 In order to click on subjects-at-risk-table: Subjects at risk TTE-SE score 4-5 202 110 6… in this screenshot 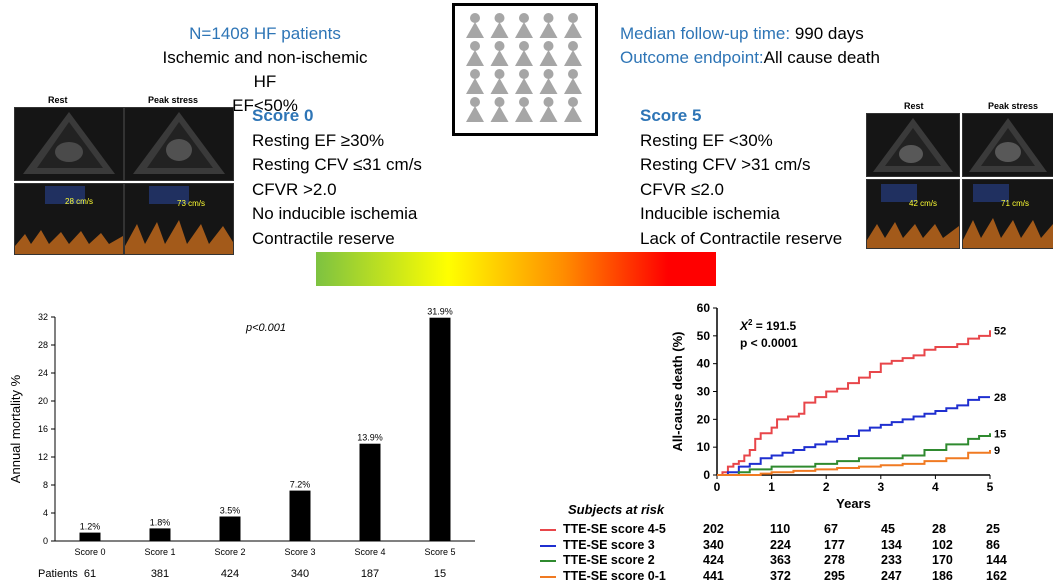, I will do `click(796, 542)`.